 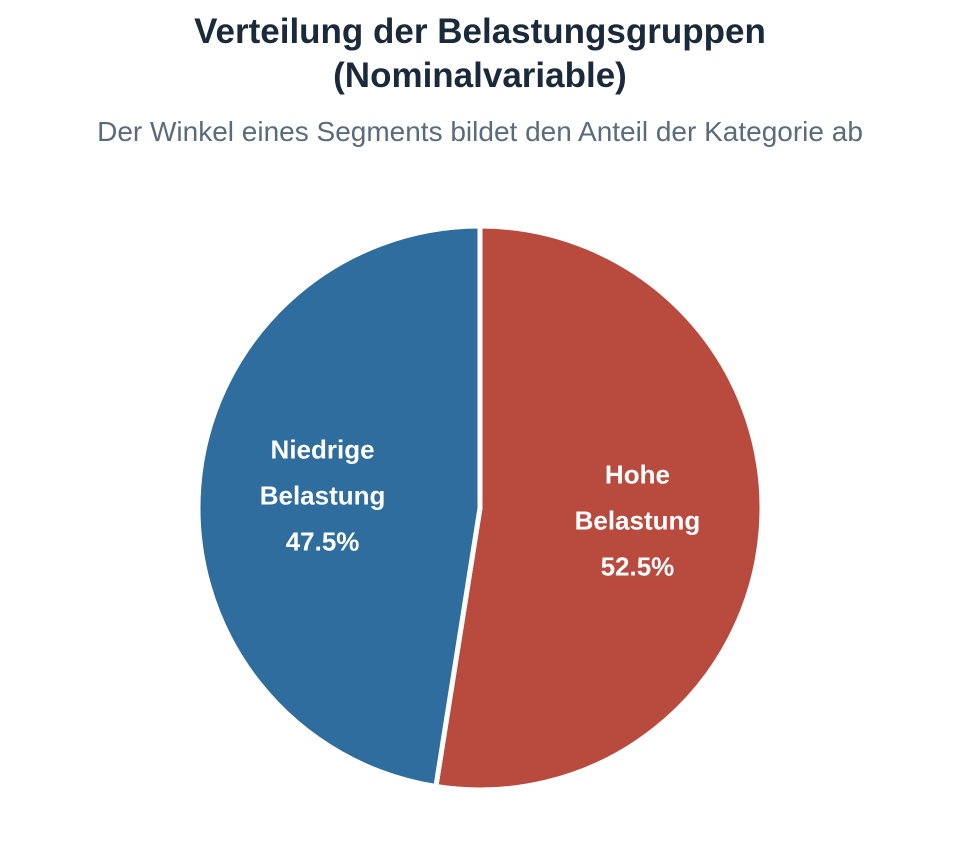 What do you see at coordinates (323, 450) in the screenshot?
I see `slice-label-line-1: Niedrige` at bounding box center [323, 450].